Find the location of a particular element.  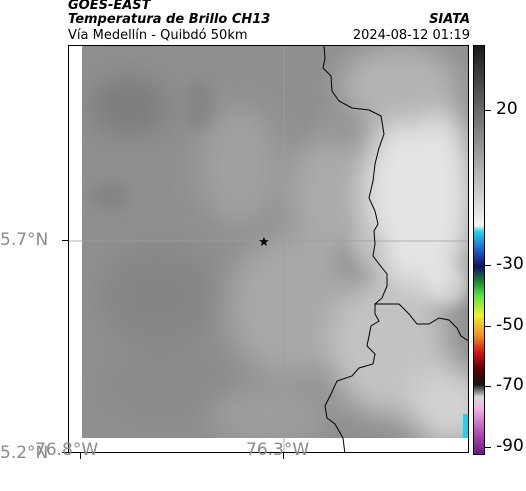

y-tick-label: 5.2°N is located at coordinates (24, 453).